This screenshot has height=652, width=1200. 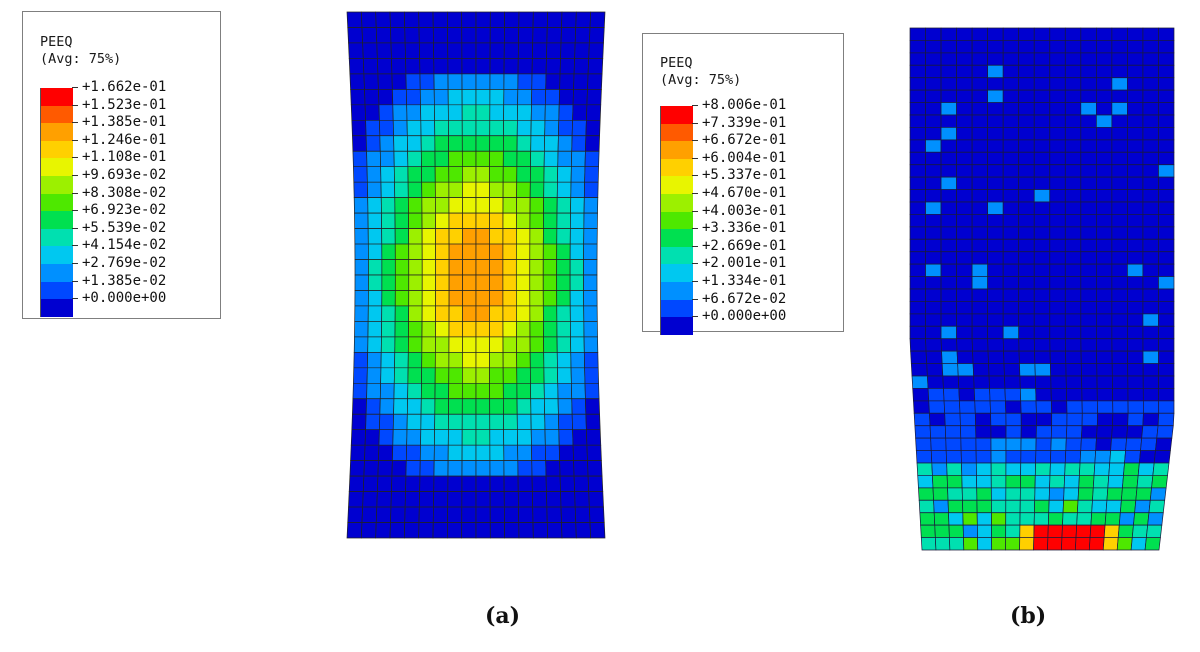 What do you see at coordinates (56, 42) in the screenshot?
I see `legend-title: PEEQ` at bounding box center [56, 42].